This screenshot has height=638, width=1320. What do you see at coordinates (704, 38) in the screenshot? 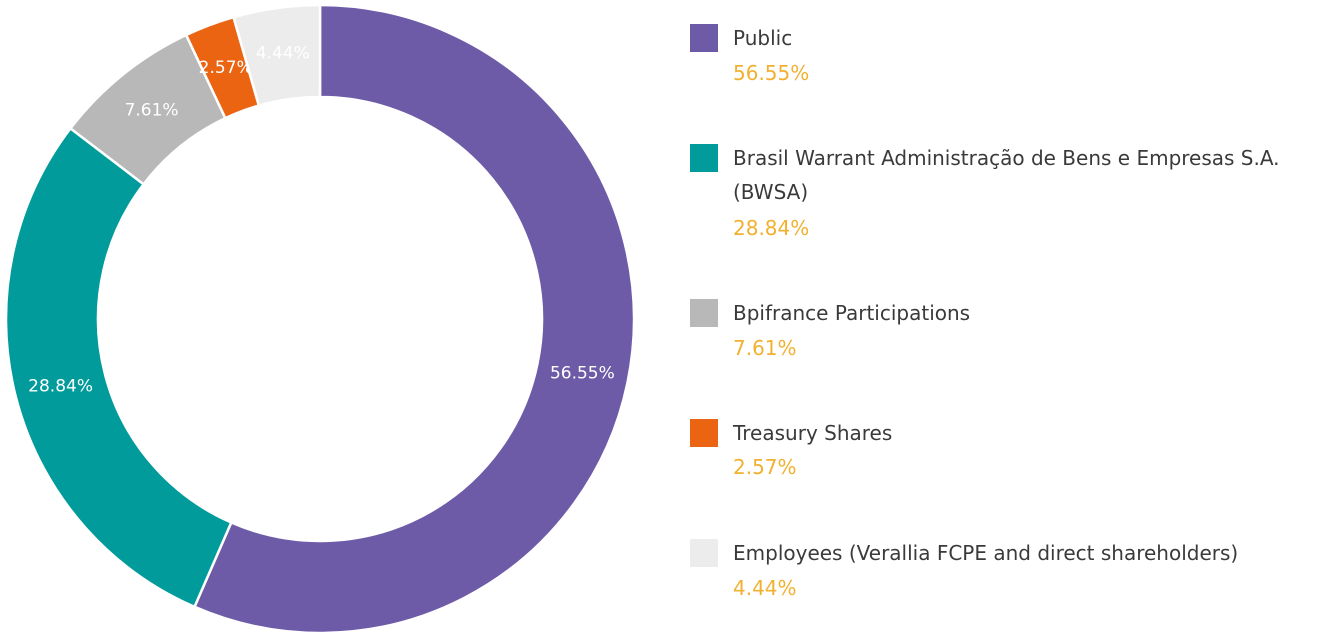
I see `legend-swatch-public` at bounding box center [704, 38].